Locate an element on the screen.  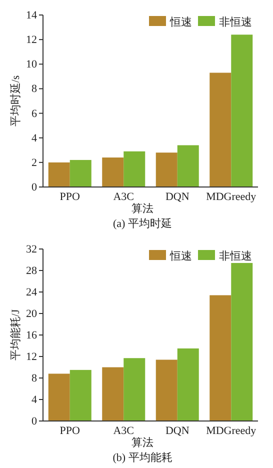
text: (b) 平均能耗 is located at coordinates (142, 457).